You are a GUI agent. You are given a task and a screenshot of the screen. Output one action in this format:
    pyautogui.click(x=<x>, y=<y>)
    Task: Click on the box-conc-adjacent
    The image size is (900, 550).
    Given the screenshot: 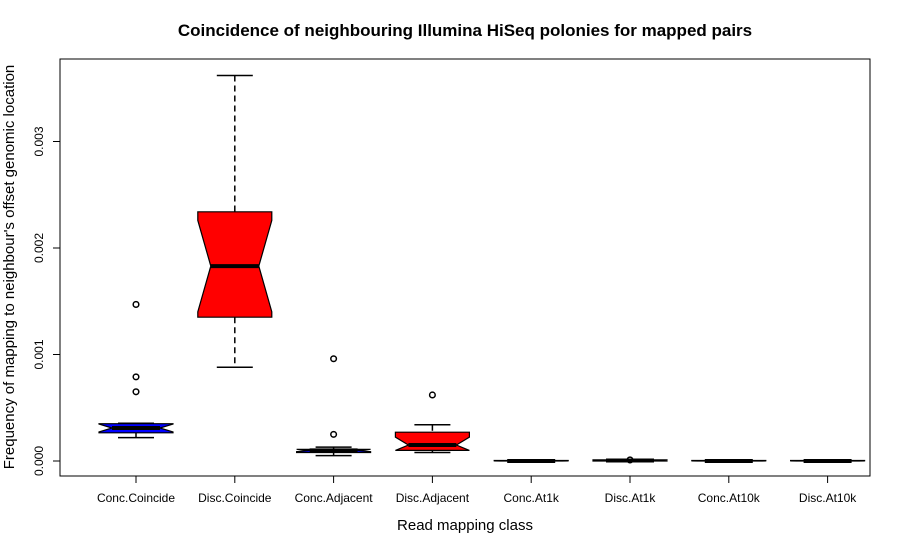 What is the action you would take?
    pyautogui.click(x=334, y=406)
    